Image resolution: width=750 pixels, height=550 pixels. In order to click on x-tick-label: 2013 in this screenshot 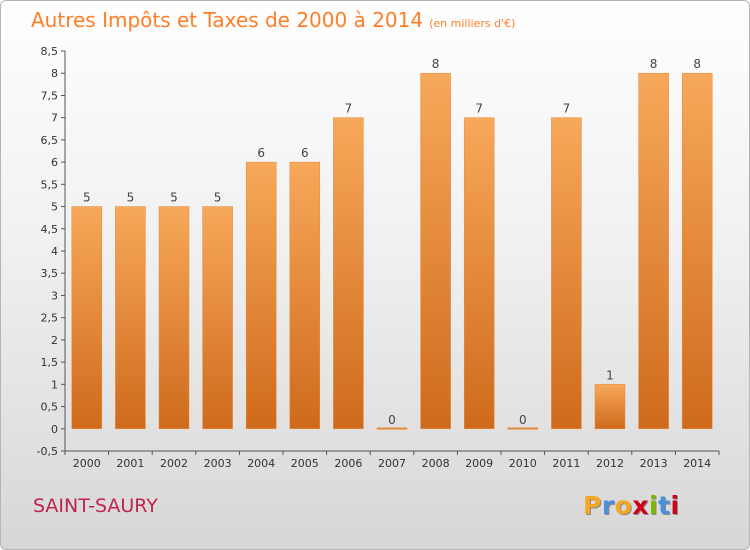, I will do `click(654, 463)`.